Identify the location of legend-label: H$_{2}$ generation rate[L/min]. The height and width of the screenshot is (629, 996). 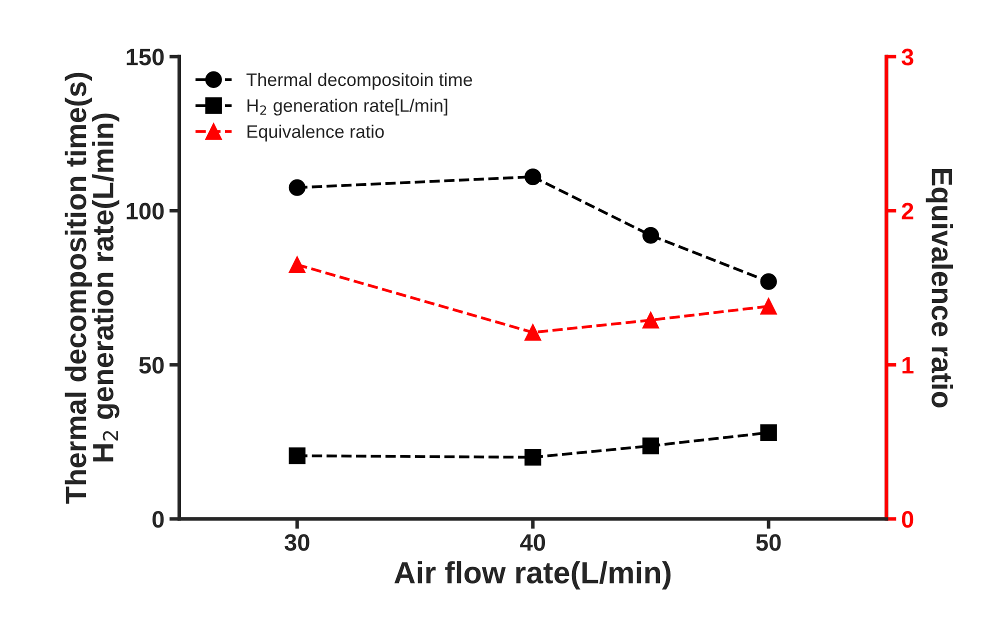
(348, 107).